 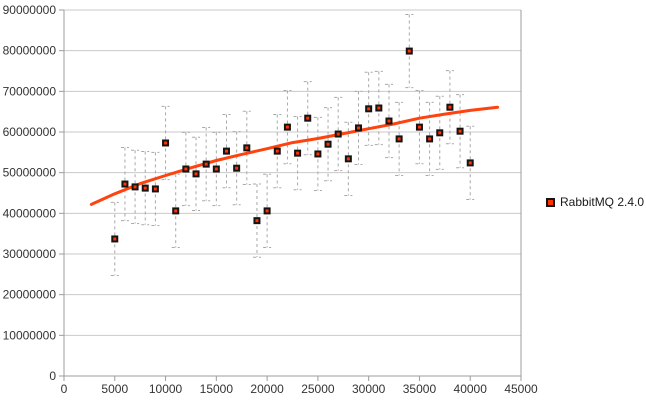 What do you see at coordinates (30, 10) in the screenshot?
I see `y-tick-label-90000000: 90000000` at bounding box center [30, 10].